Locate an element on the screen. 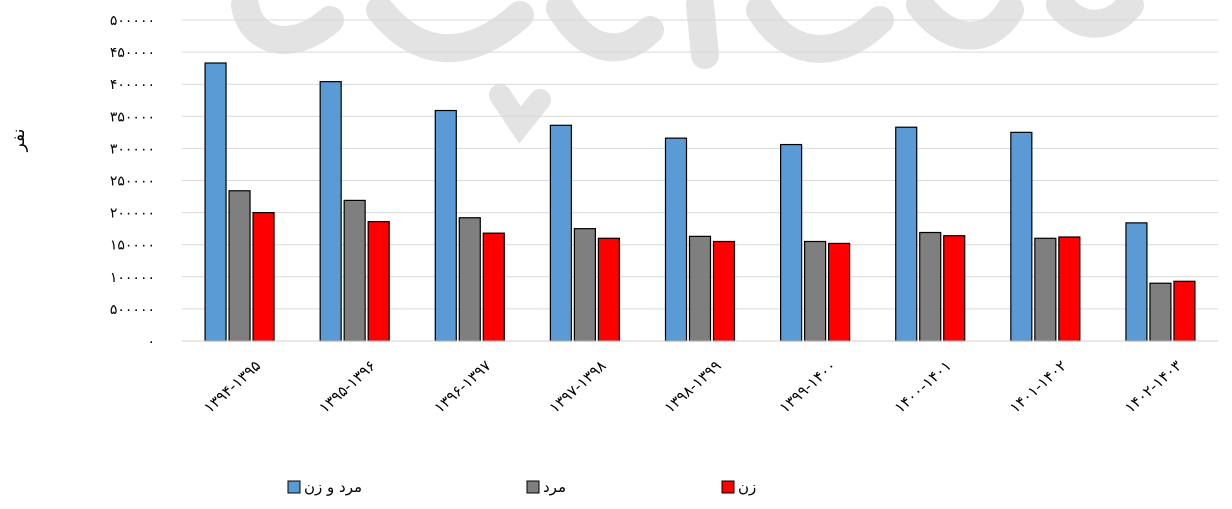 This screenshot has width=1232, height=509. y-tick-label: ۱۰۰۰۰۰ is located at coordinates (132, 278).